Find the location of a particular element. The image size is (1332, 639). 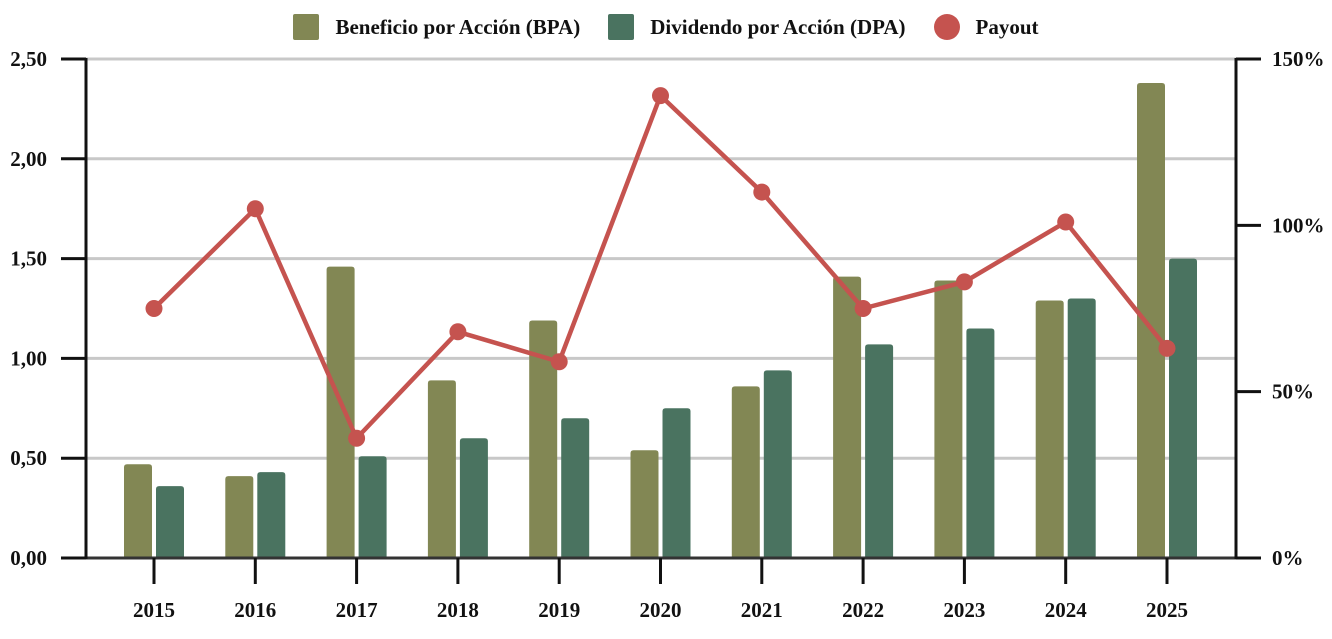

bar-dpa-2021 is located at coordinates (777, 464).